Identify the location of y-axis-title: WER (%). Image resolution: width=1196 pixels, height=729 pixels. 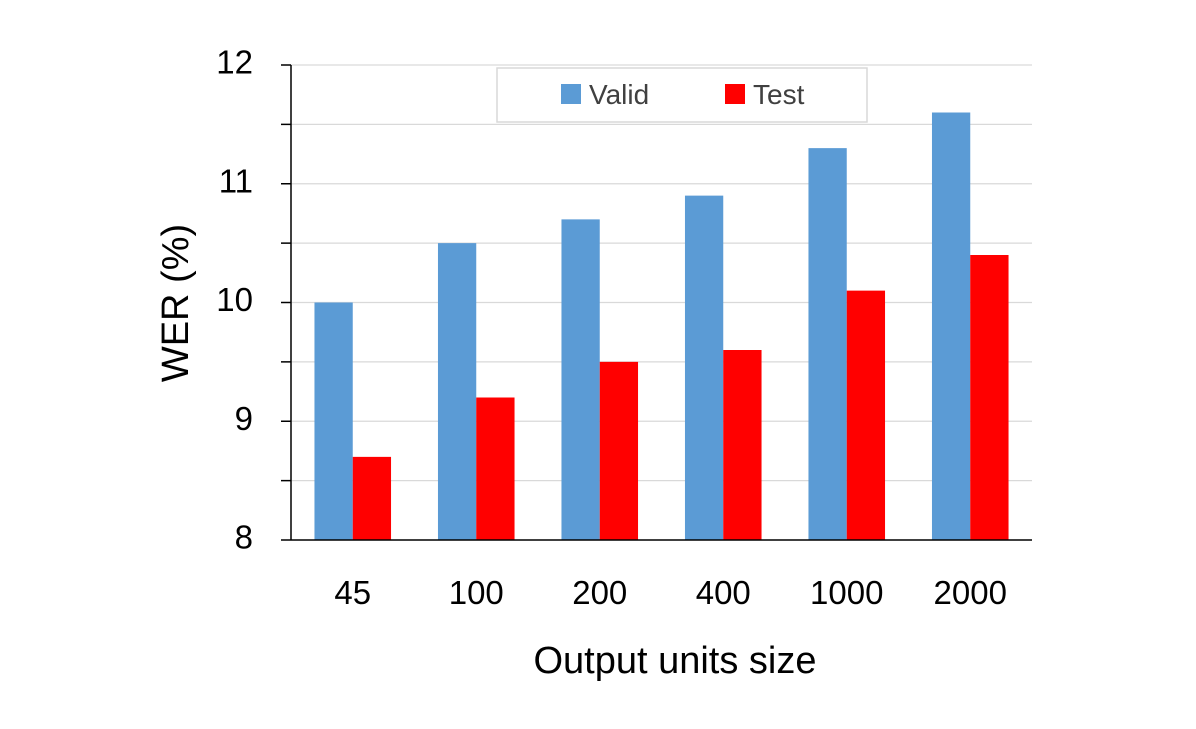
(176, 303).